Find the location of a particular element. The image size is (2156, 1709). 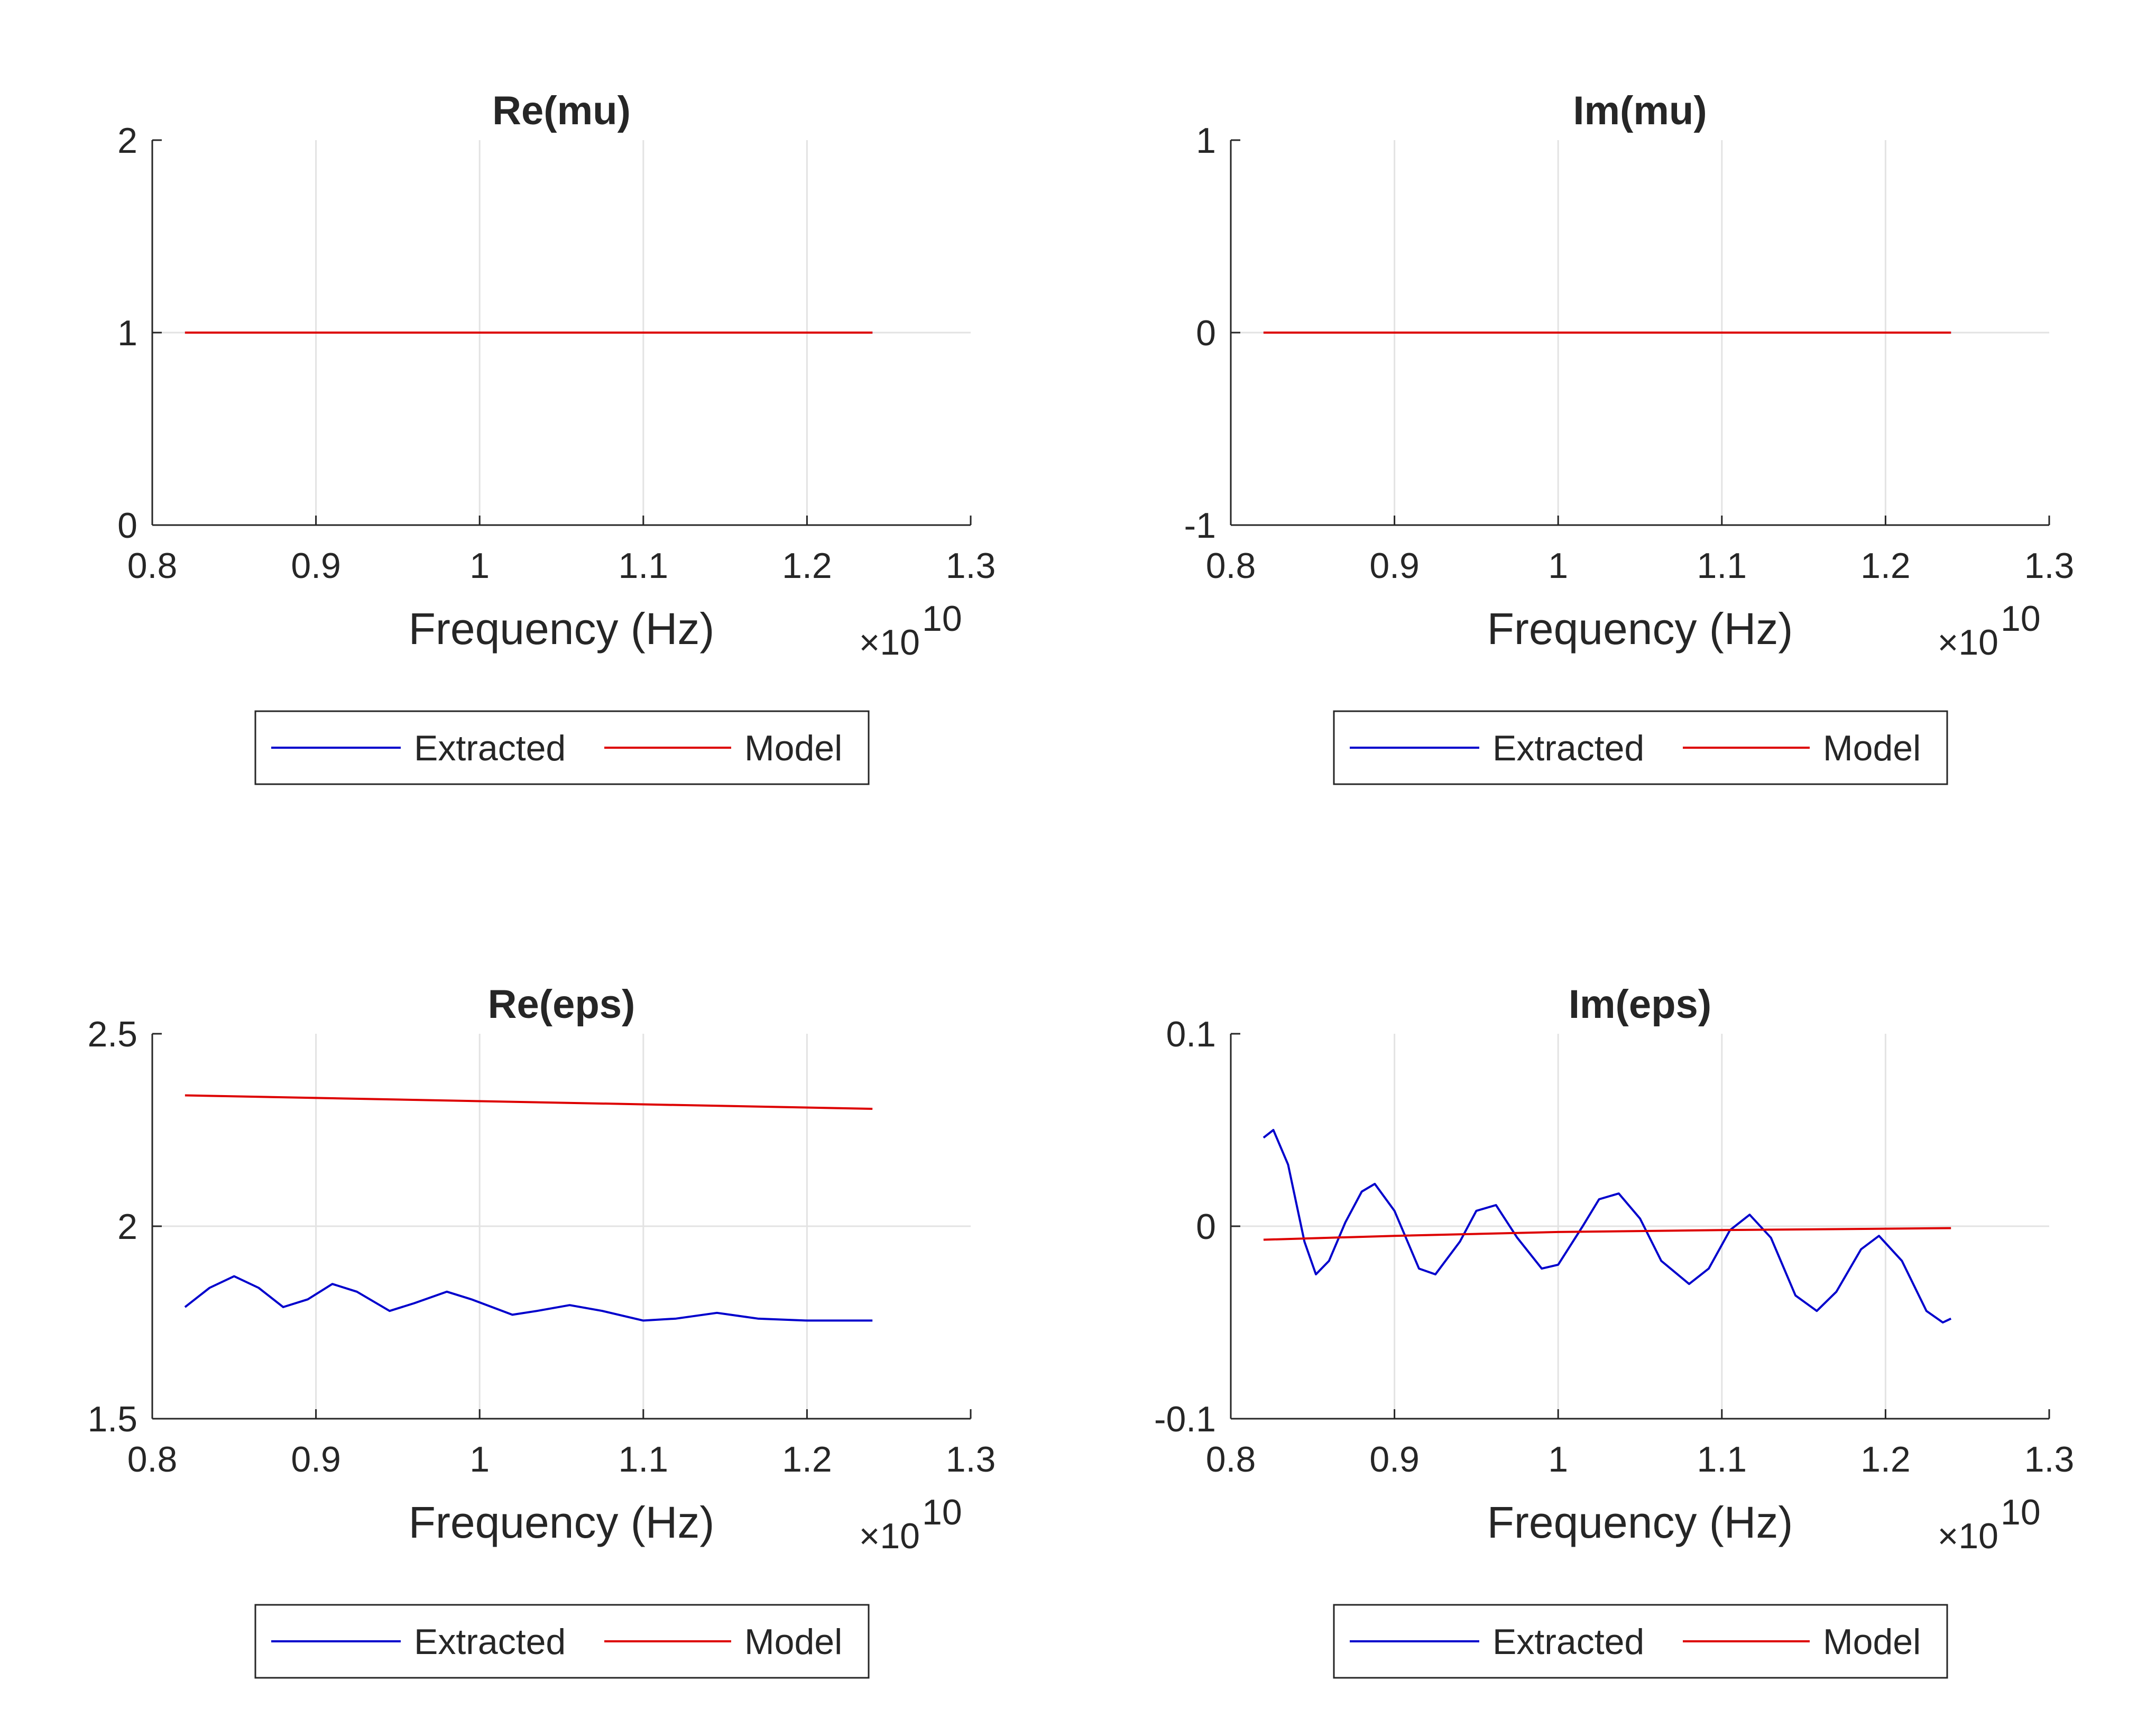

chart-title: Re(mu) is located at coordinates (561, 110).